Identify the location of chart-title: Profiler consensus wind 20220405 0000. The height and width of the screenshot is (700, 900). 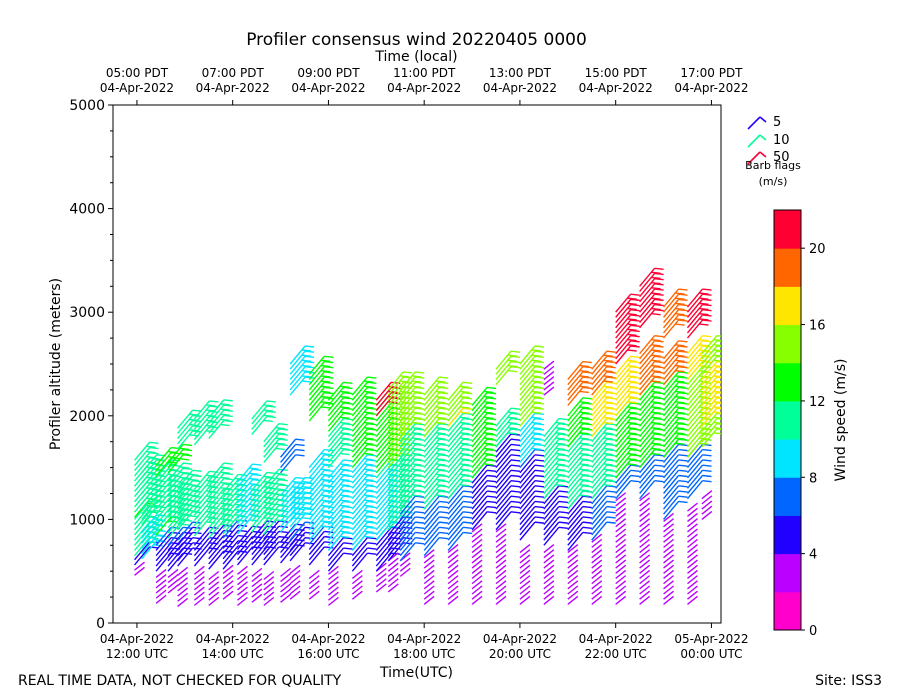
(416, 40).